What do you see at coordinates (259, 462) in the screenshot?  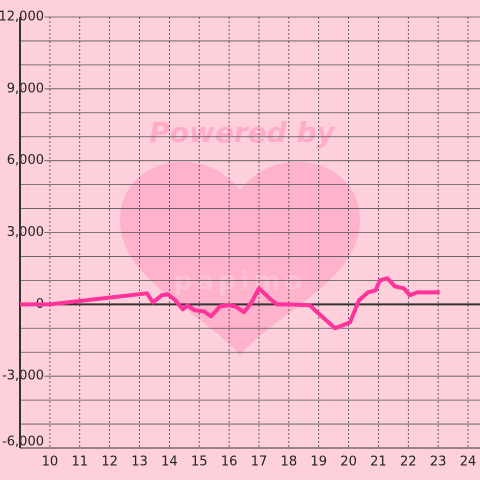 I see `x-tick-label: 17` at bounding box center [259, 462].